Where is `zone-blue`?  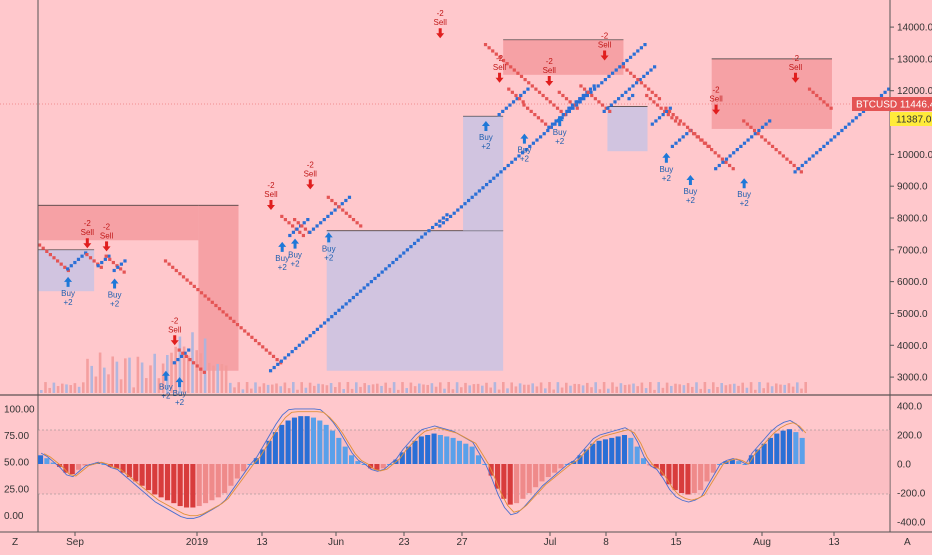
zone-blue is located at coordinates (415, 300).